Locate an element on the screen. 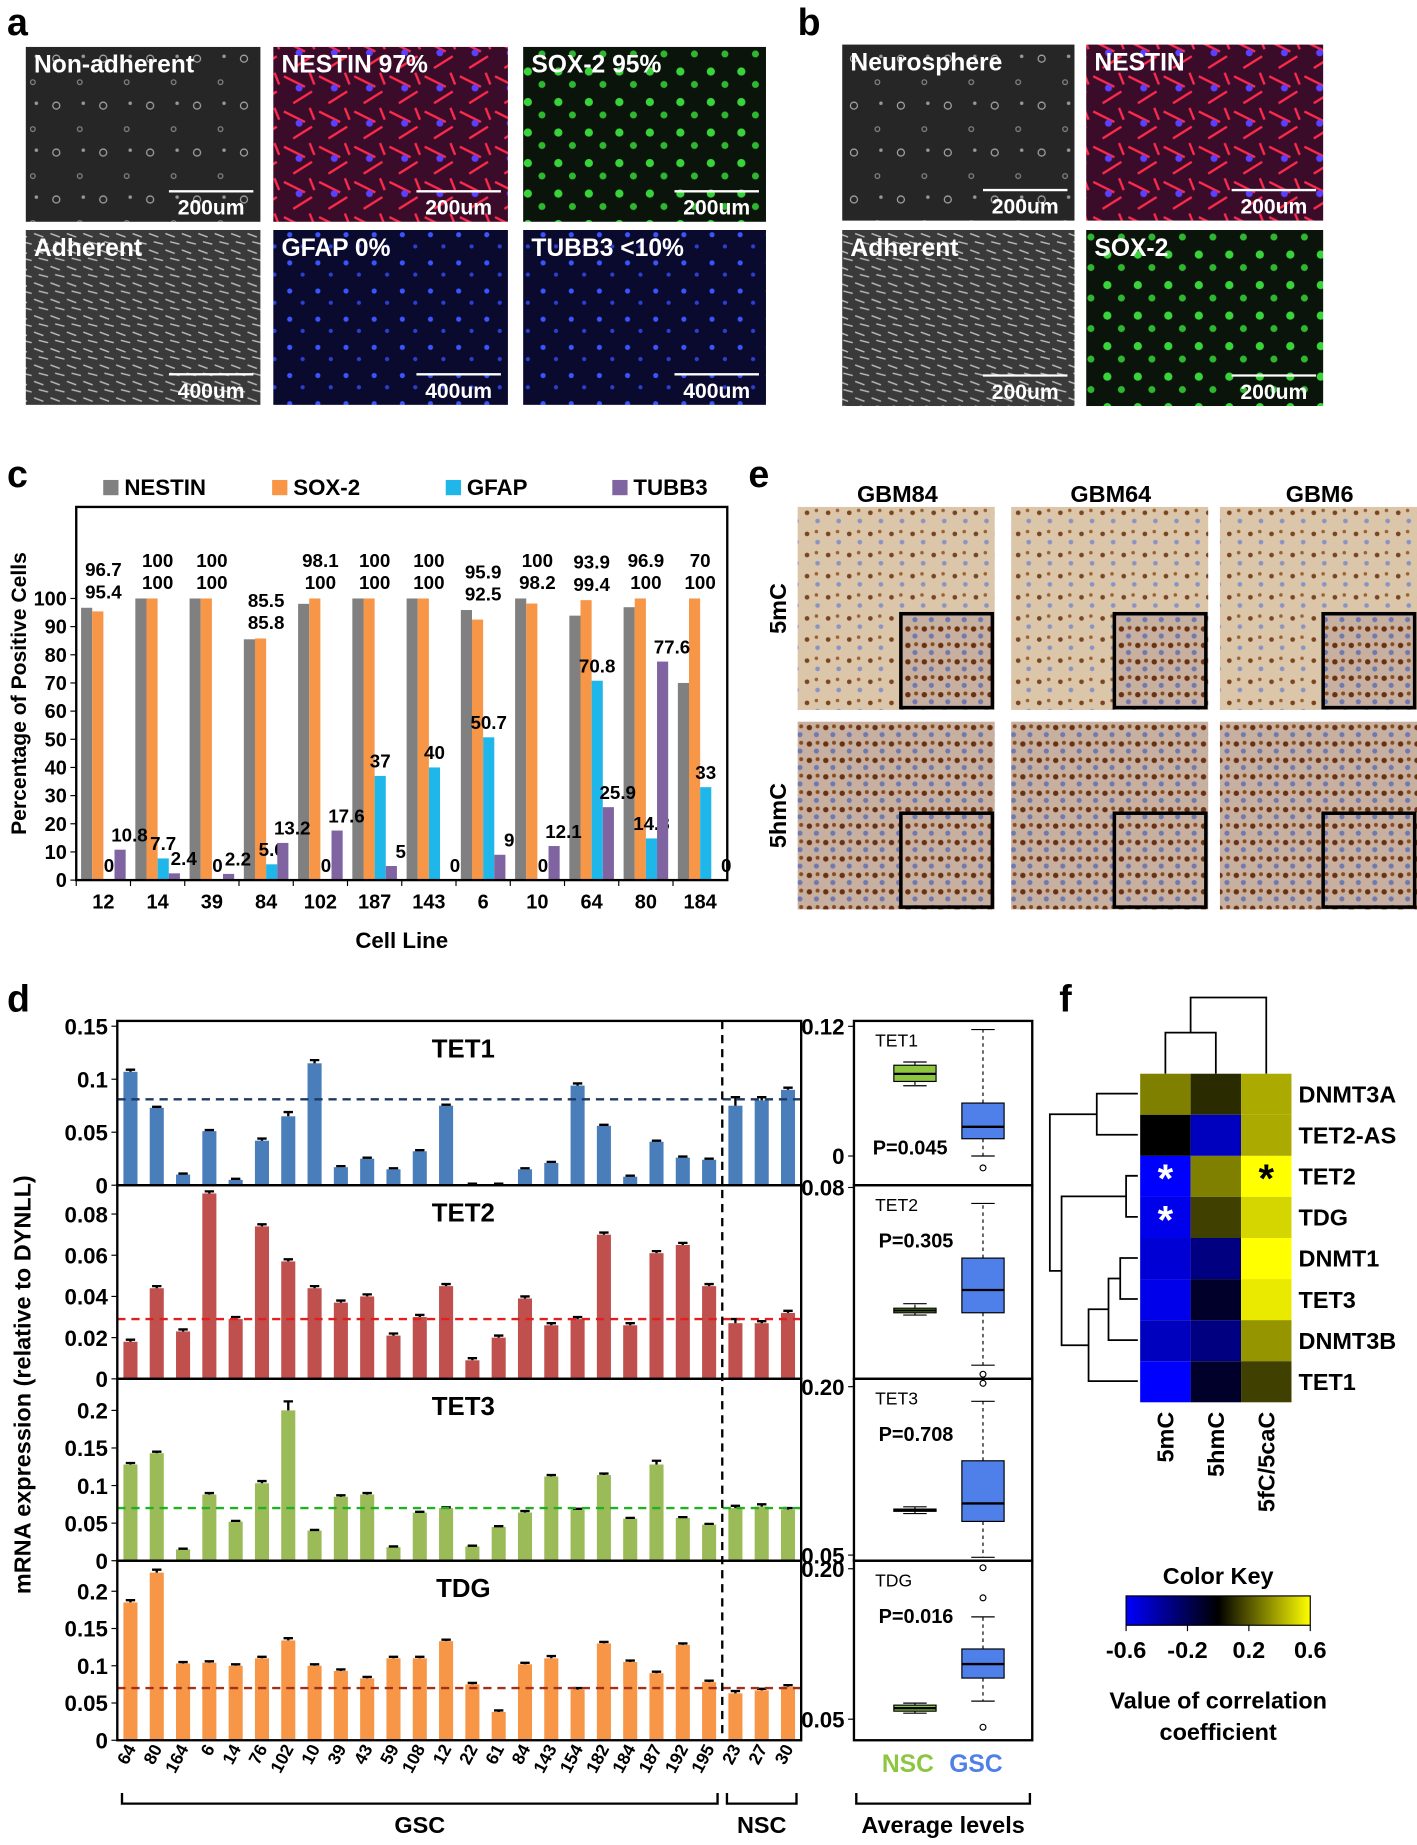 The width and height of the screenshot is (1417, 1845). row-label: DNMT1 is located at coordinates (1339, 1259).